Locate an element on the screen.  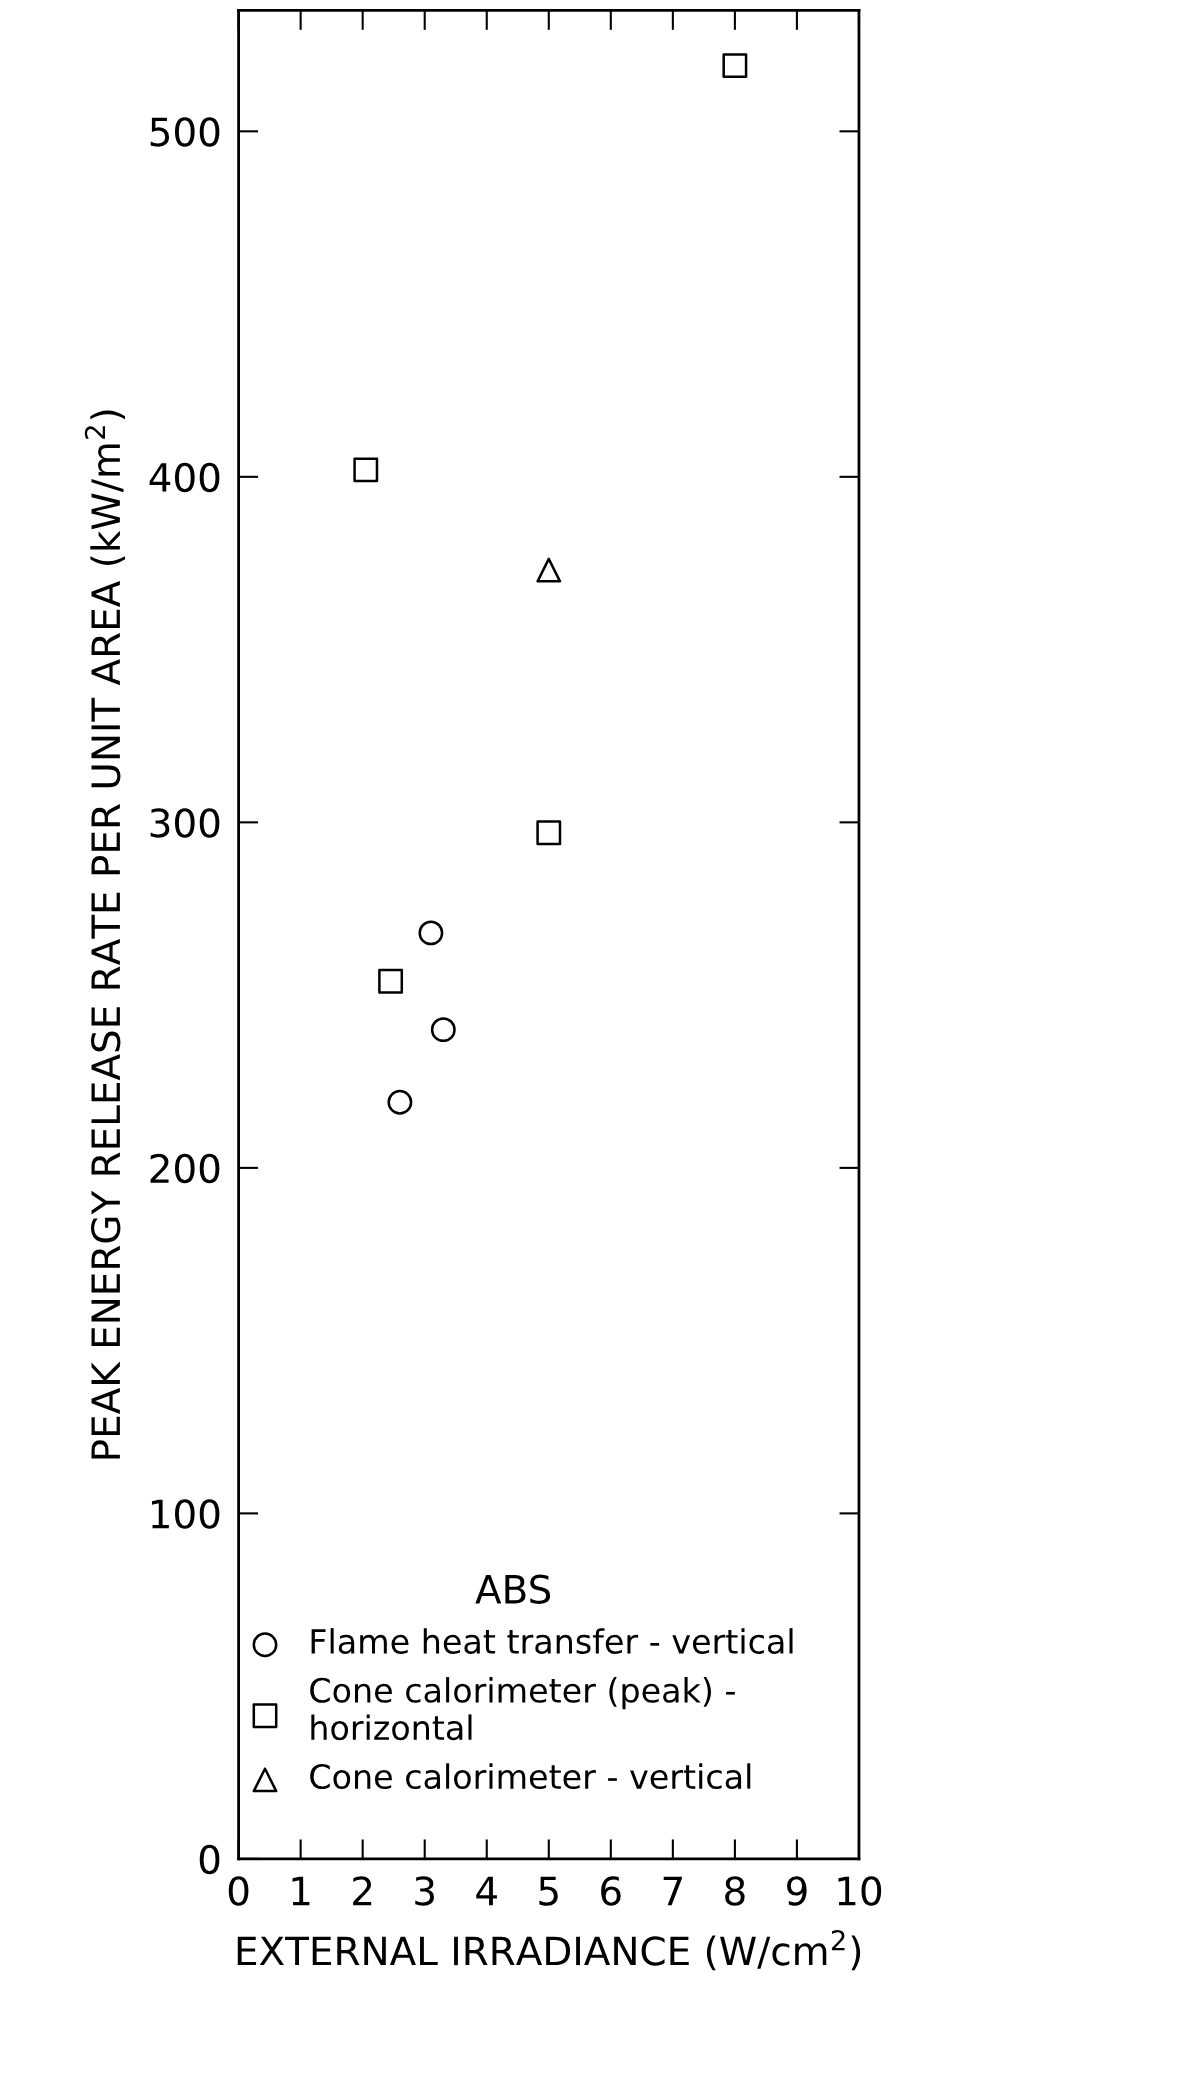
x-tick-label: 2 is located at coordinates (362, 1891).